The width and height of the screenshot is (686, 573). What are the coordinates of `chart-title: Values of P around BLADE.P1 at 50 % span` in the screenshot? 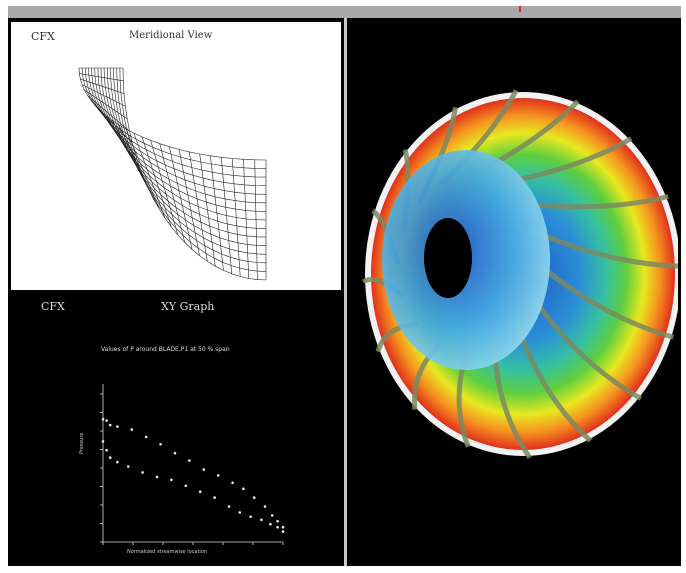 It's located at (165, 349).